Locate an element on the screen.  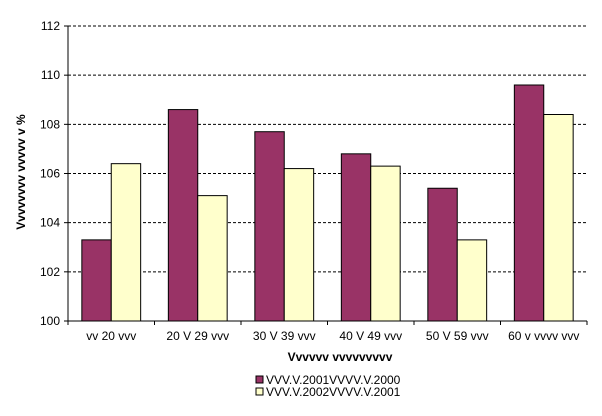
y-tick-label: 110 is located at coordinates (50, 75).